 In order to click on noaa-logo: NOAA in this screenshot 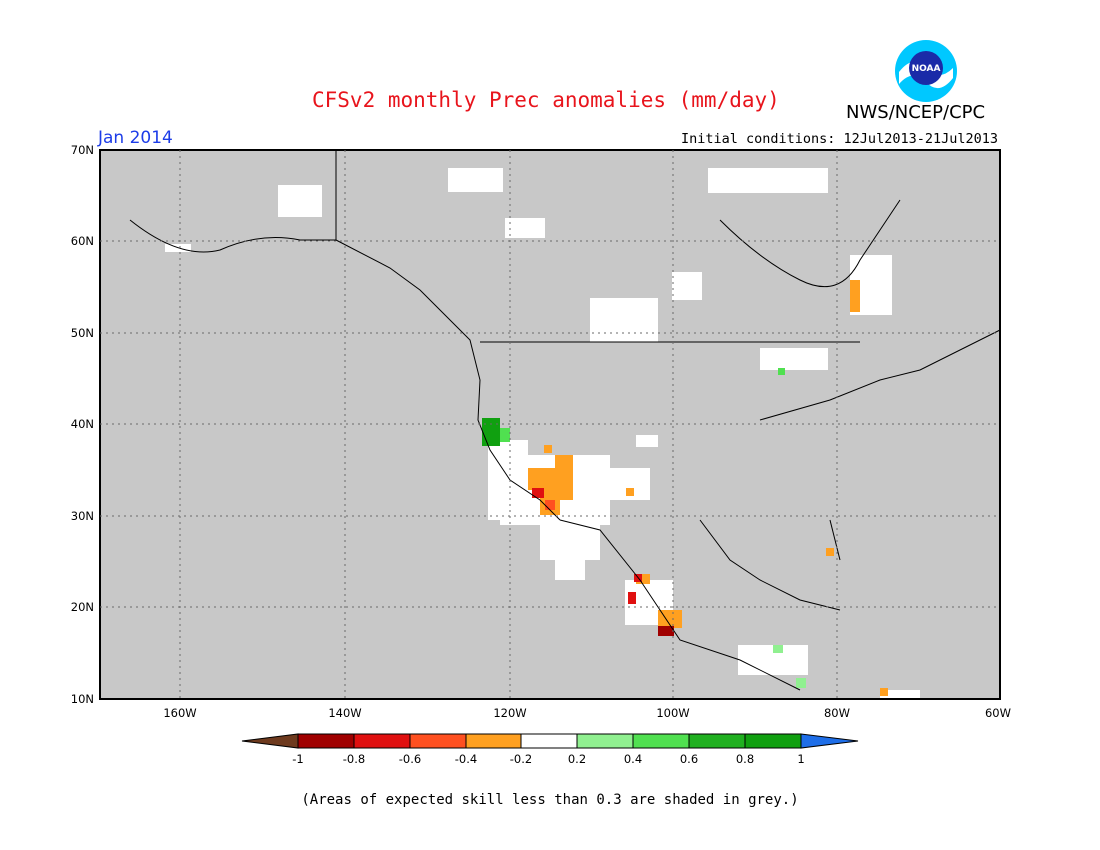, I will do `click(926, 73)`.